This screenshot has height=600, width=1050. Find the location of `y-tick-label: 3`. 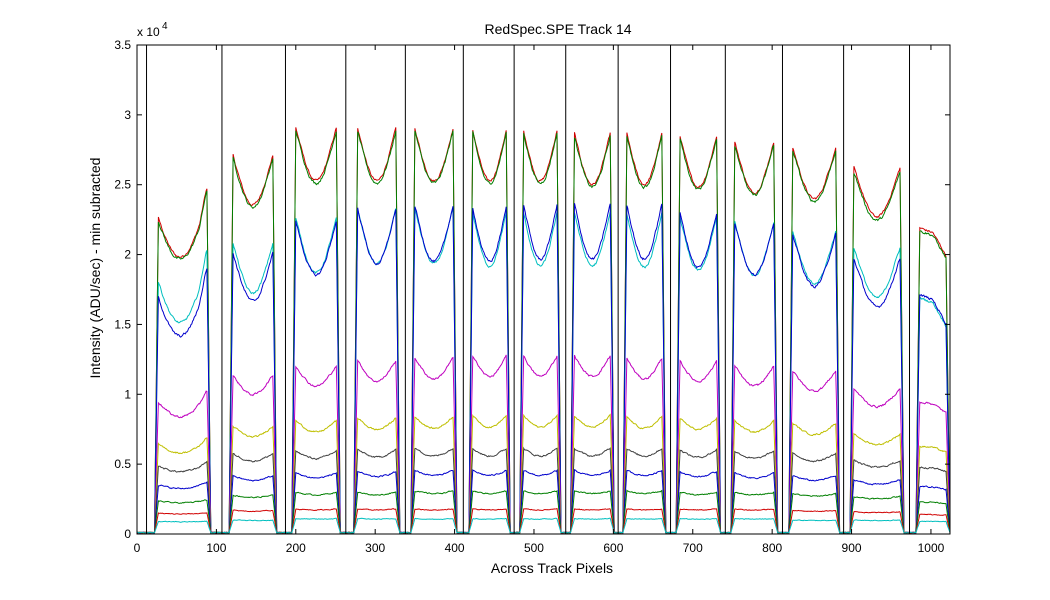

y-tick-label: 3 is located at coordinates (127, 115).